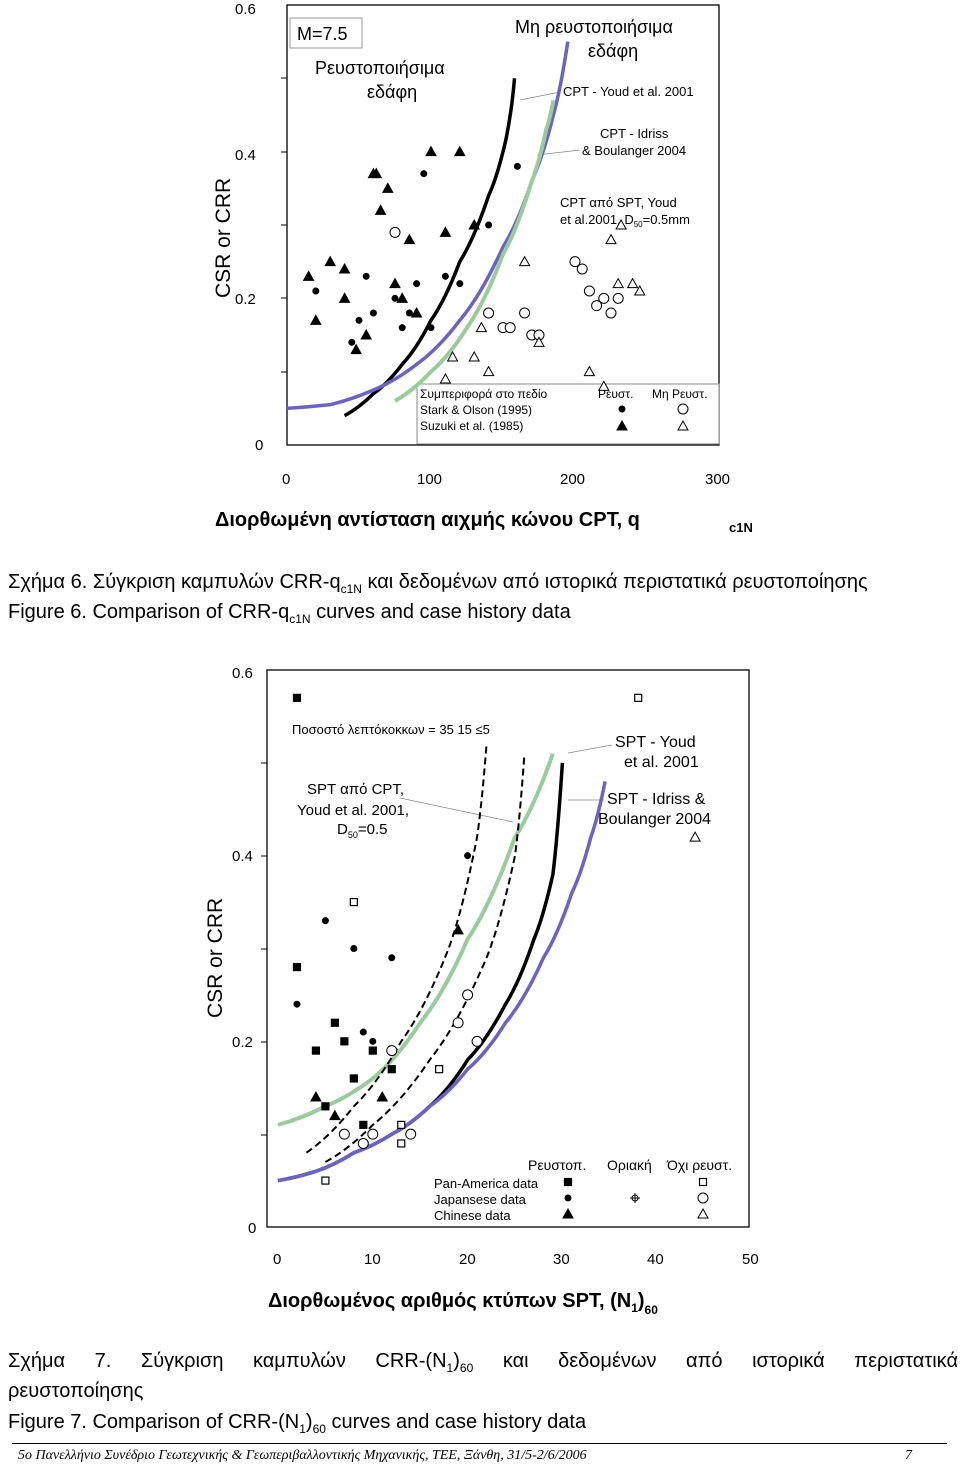 This screenshot has width=960, height=1469. Describe the element at coordinates (242, 673) in the screenshot. I see `fig7-y-tick: 0.6` at that location.